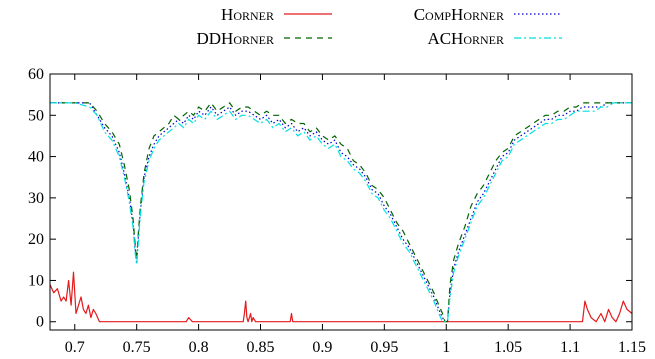  What do you see at coordinates (341, 297) in the screenshot?
I see `series-line-horner` at bounding box center [341, 297].